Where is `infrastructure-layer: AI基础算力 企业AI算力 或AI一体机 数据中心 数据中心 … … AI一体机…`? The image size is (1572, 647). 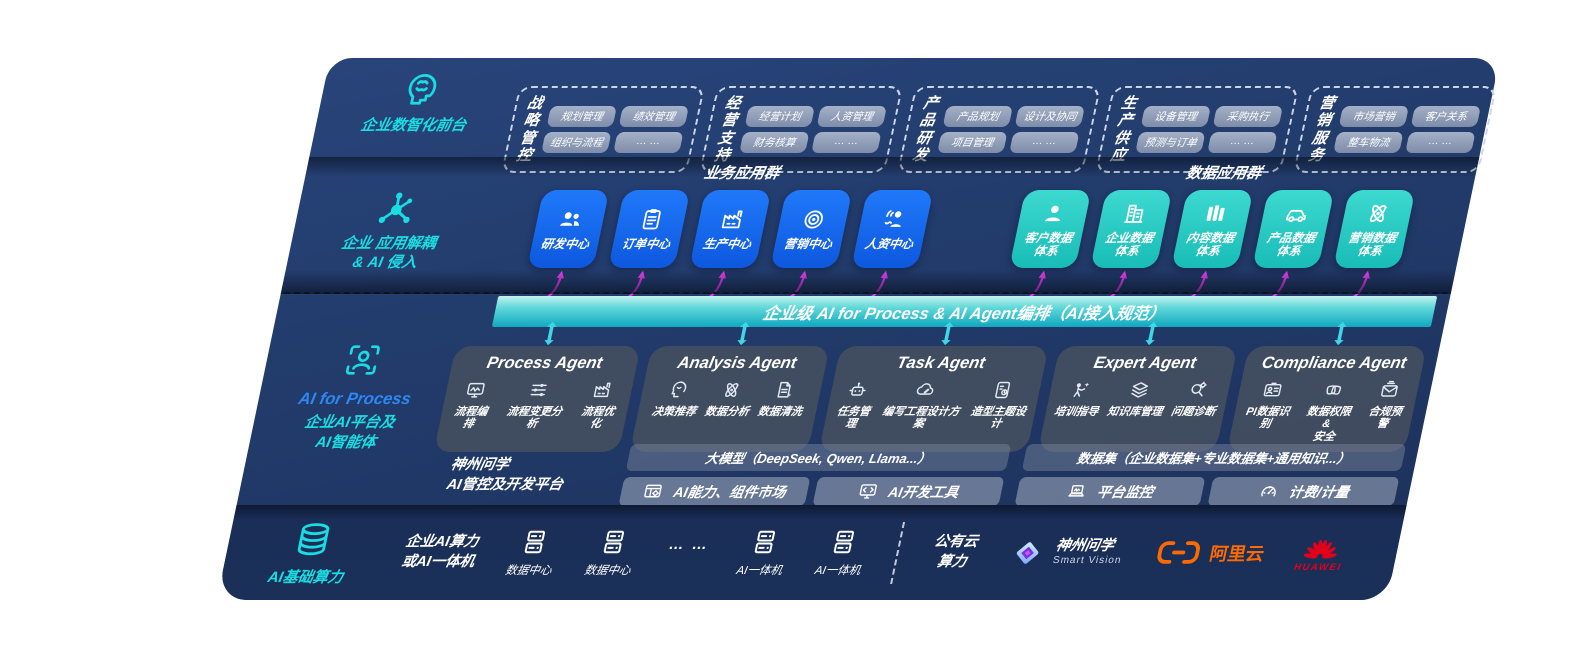
infrastructure-layer: AI基础算力 企业AI算力 或AI一体机 数据中心 数据中心 … … AI一体机… is located at coordinates (811, 552).